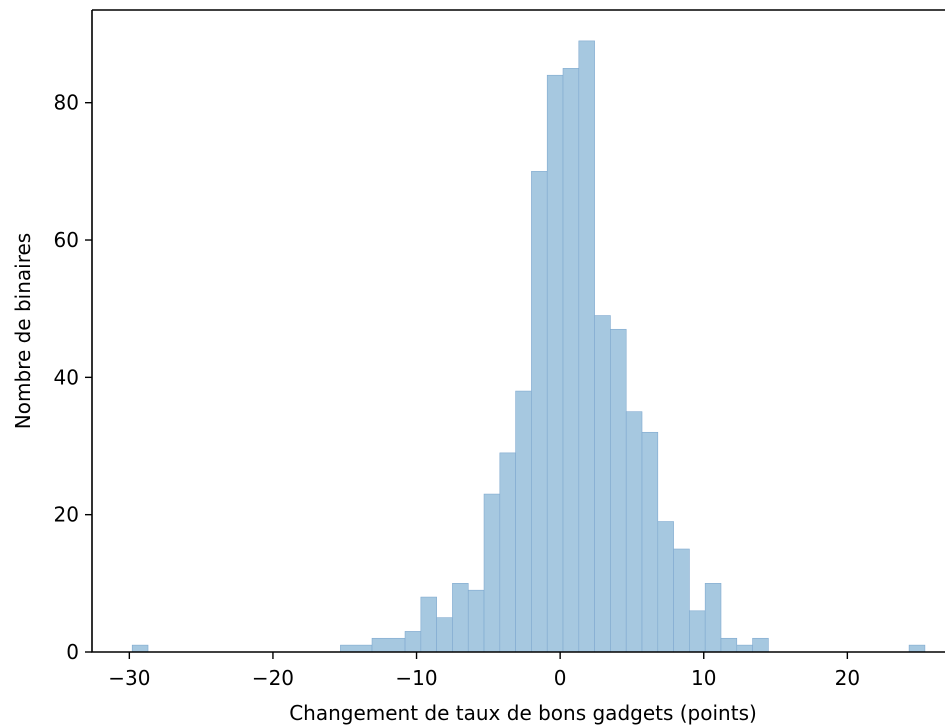  Describe the element at coordinates (560, 678) in the screenshot. I see `x-tick-label: 0` at that location.